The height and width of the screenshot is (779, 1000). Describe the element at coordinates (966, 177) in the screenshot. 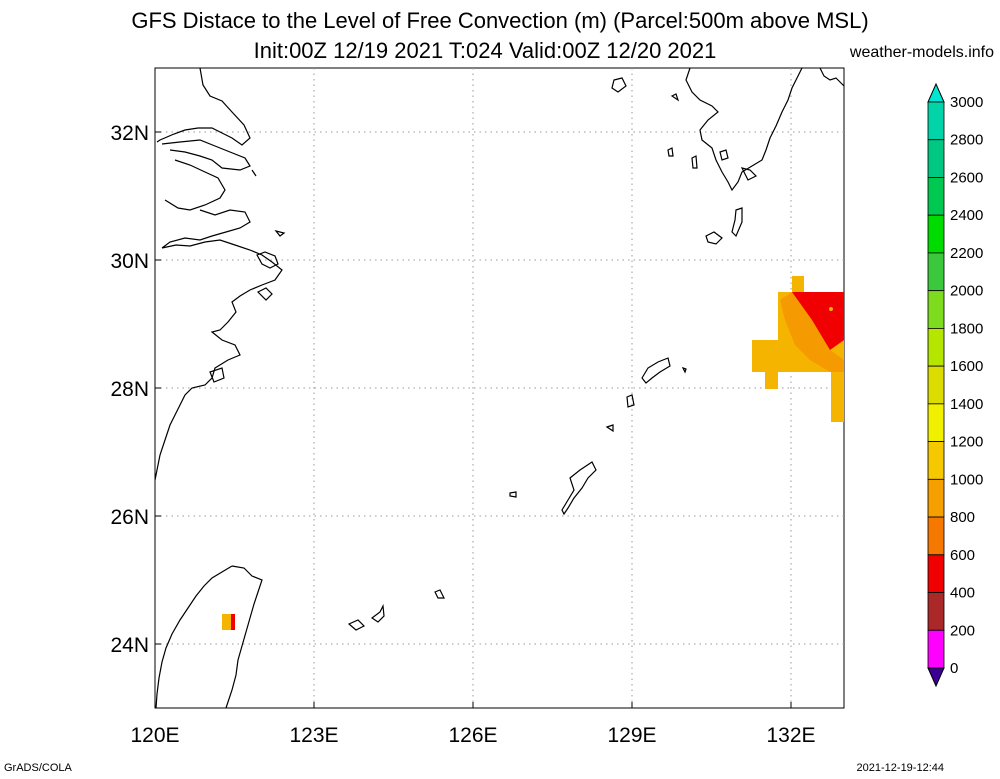

I see `colorbar-label: 2600` at that location.